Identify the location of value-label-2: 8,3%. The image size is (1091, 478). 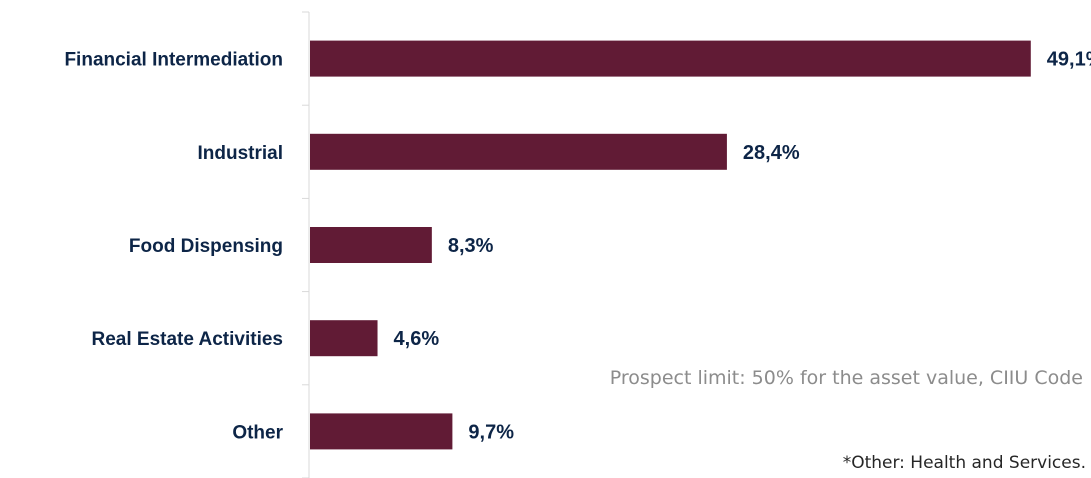
(471, 246).